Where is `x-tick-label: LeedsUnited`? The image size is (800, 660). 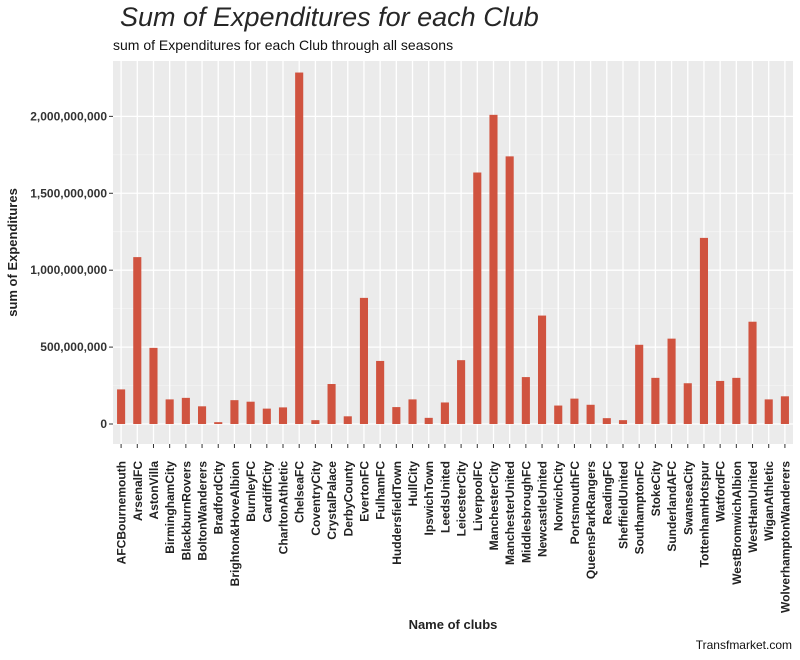
x-tick-label: LeedsUnited is located at coordinates (445, 497).